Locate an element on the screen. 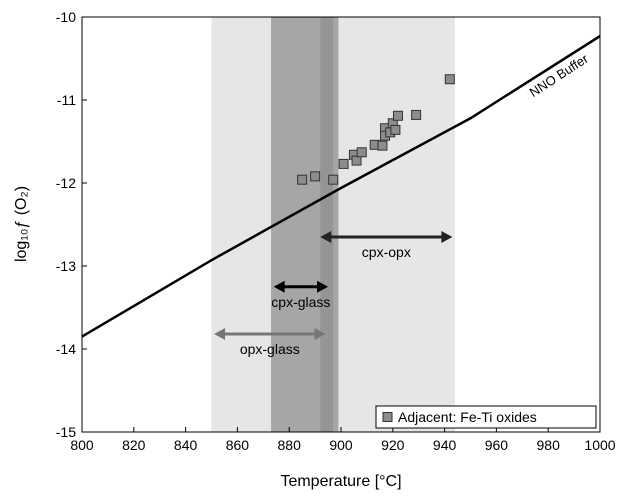 The width and height of the screenshot is (632, 501). y-tick-label: -14 is located at coordinates (66, 349).